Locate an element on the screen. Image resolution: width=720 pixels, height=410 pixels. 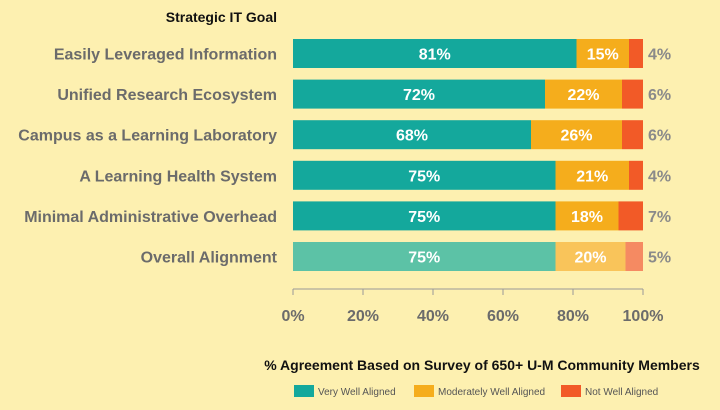
category-label: Campus as a Learning Laboratory is located at coordinates (147, 136).